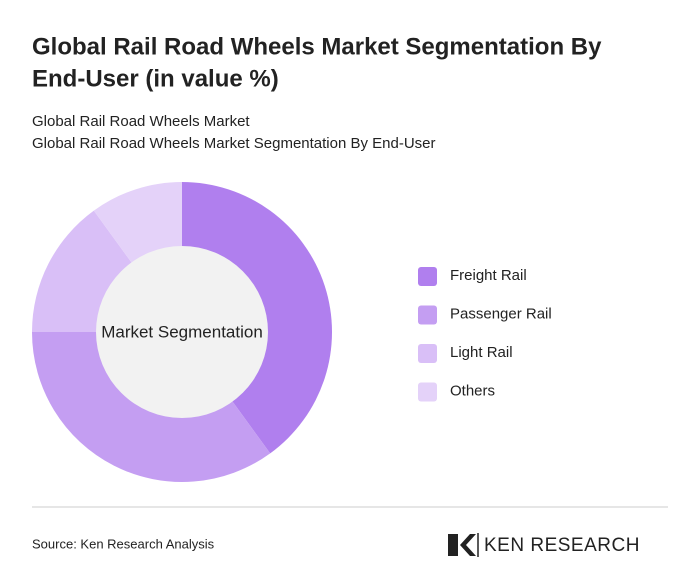  I want to click on logo: KEN RESEARCH, so click(544, 545).